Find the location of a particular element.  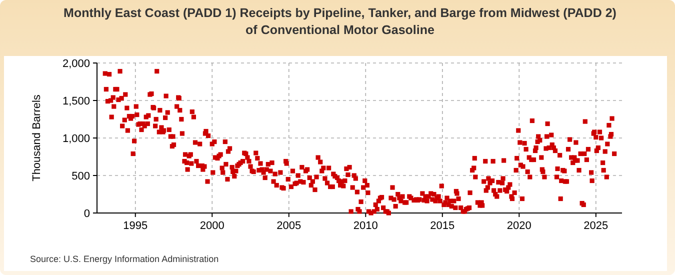

x-tick-label: 1995 is located at coordinates (135, 226).